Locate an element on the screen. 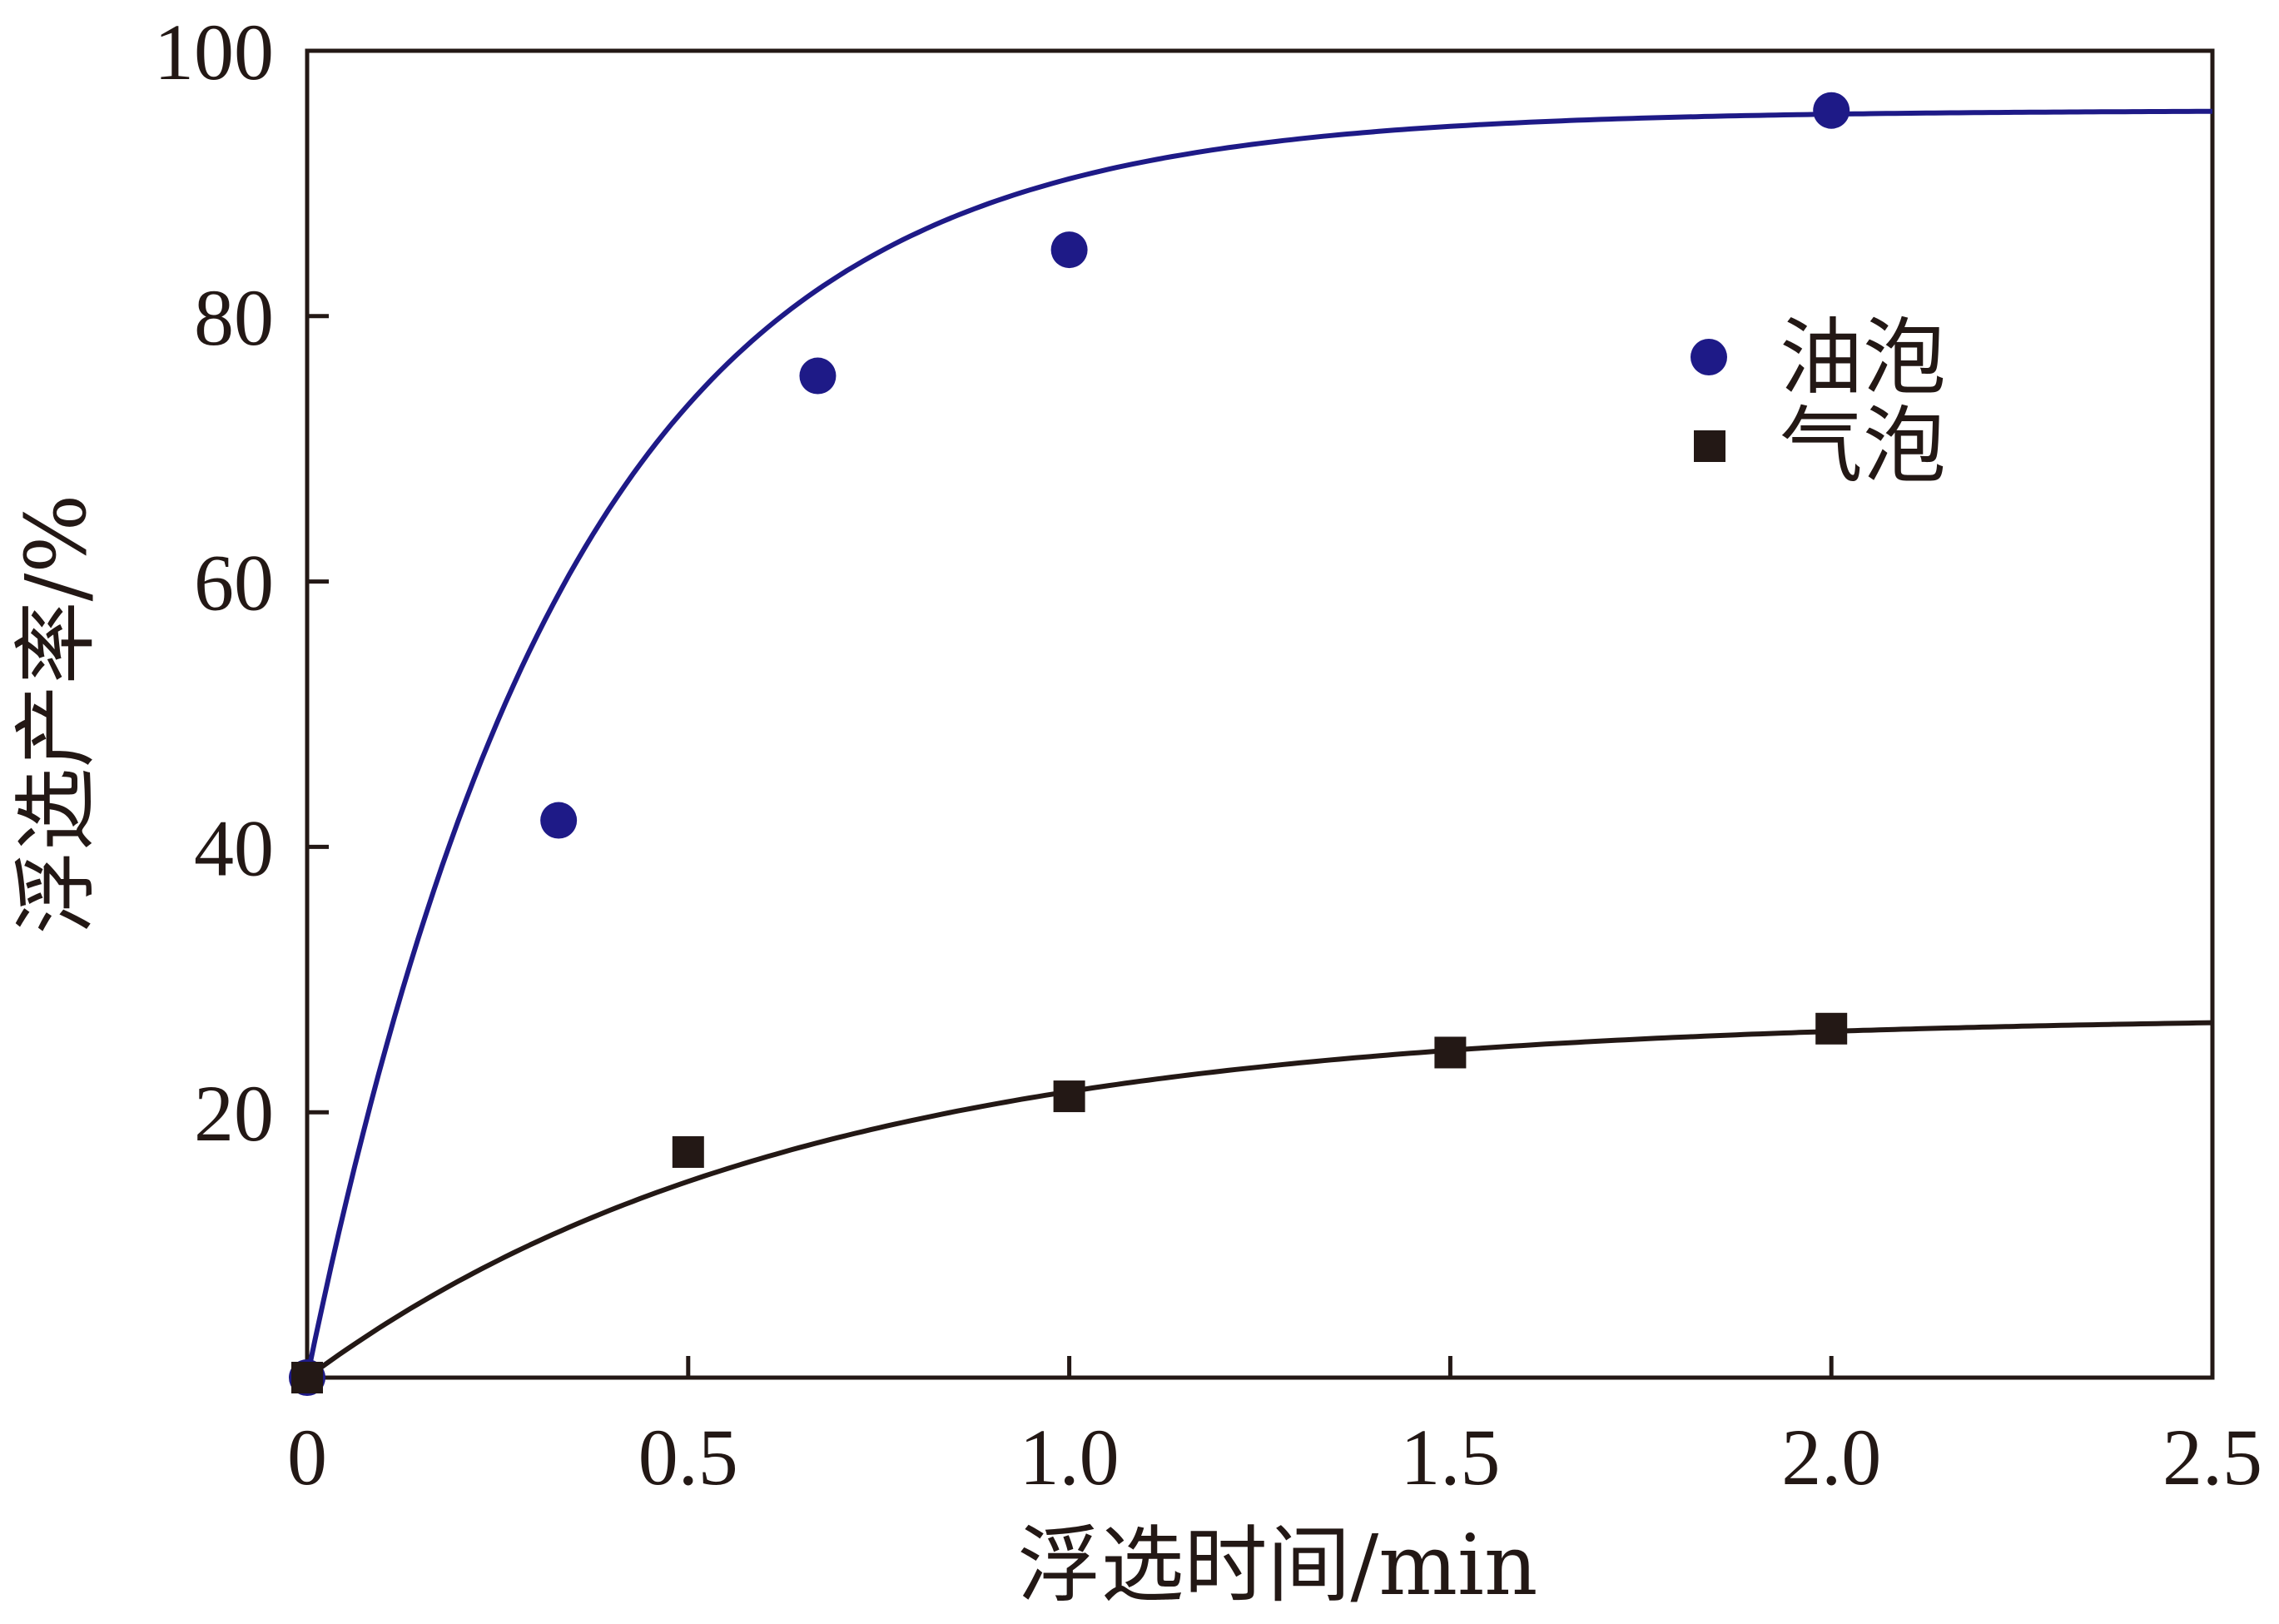 This screenshot has height=1624, width=2279. x-axis-title: 浮选时间/min is located at coordinates (1278, 1565).